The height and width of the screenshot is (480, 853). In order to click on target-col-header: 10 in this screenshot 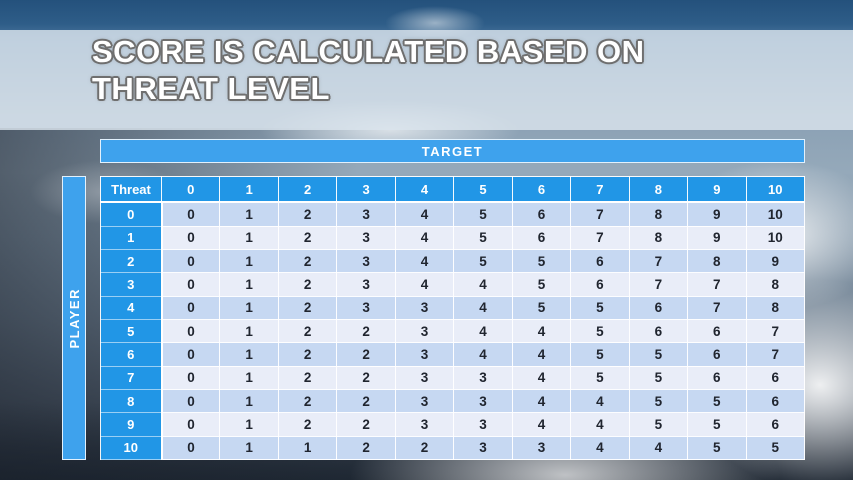, I will do `click(775, 189)`.